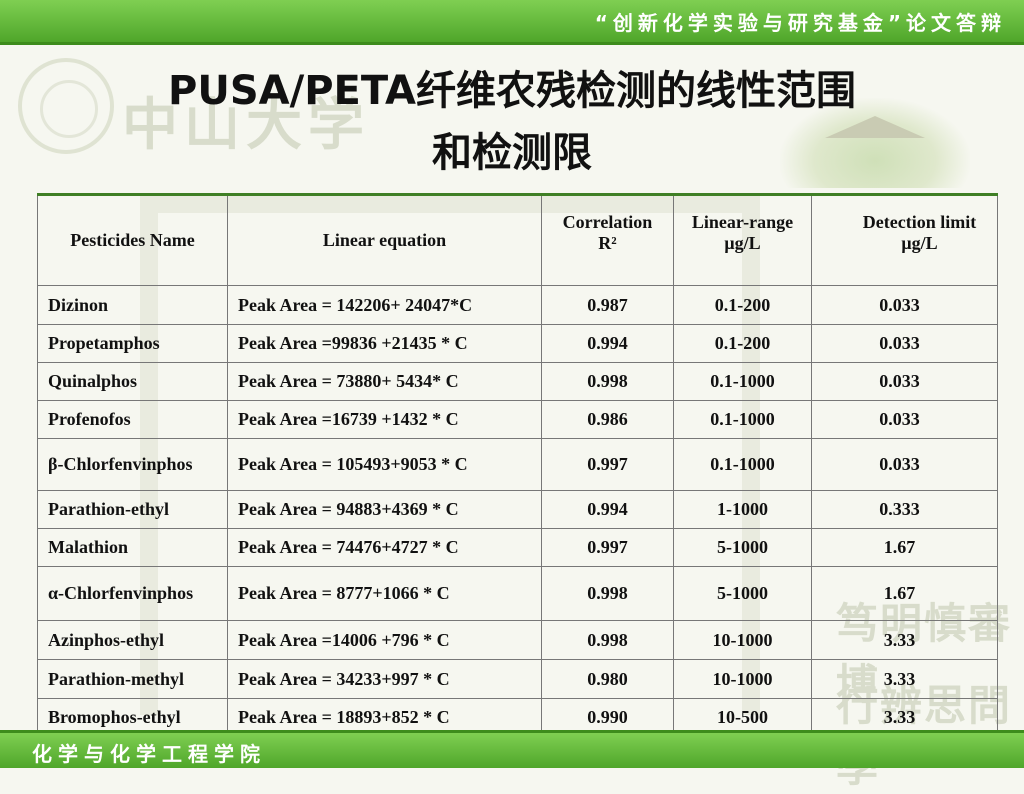 The height and width of the screenshot is (794, 1024). What do you see at coordinates (904, 240) in the screenshot?
I see `header-detection-limit: Detection limit μg/L` at bounding box center [904, 240].